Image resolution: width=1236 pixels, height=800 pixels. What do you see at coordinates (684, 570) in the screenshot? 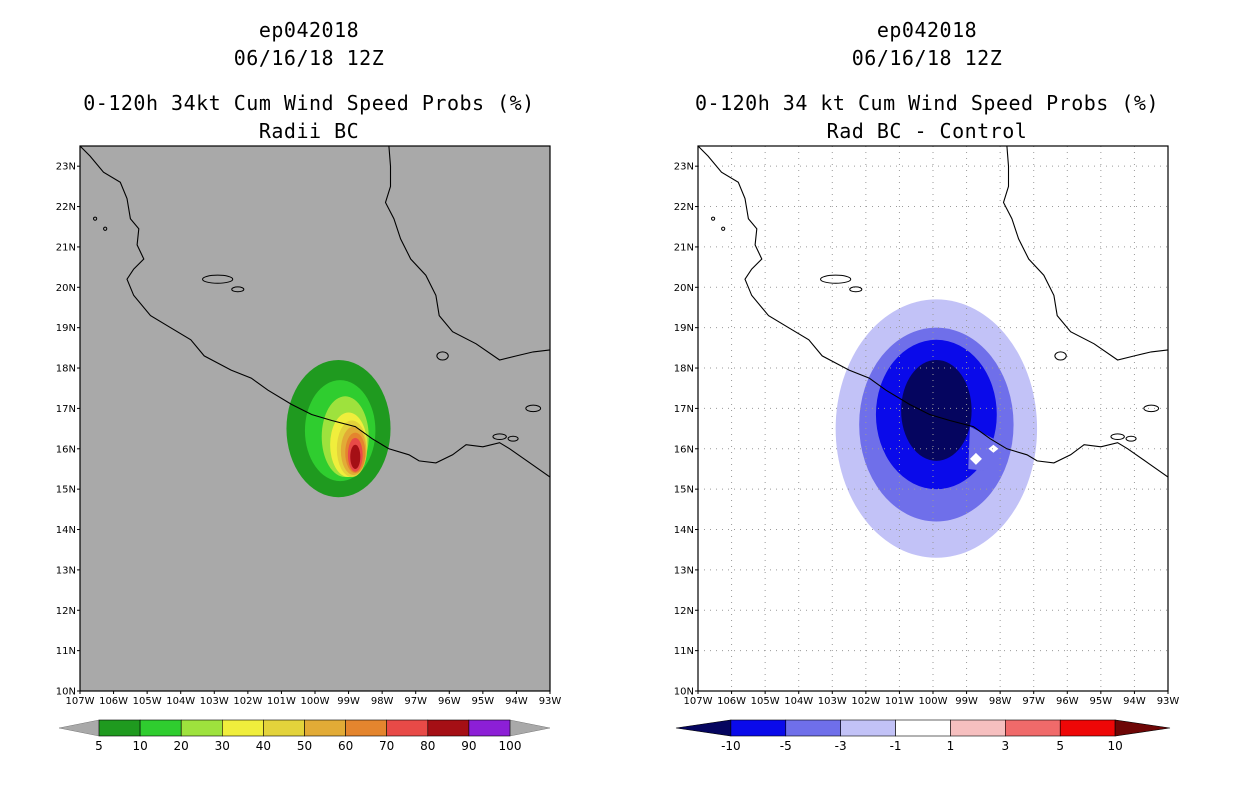
I see `lat-label: 13N` at bounding box center [684, 570].